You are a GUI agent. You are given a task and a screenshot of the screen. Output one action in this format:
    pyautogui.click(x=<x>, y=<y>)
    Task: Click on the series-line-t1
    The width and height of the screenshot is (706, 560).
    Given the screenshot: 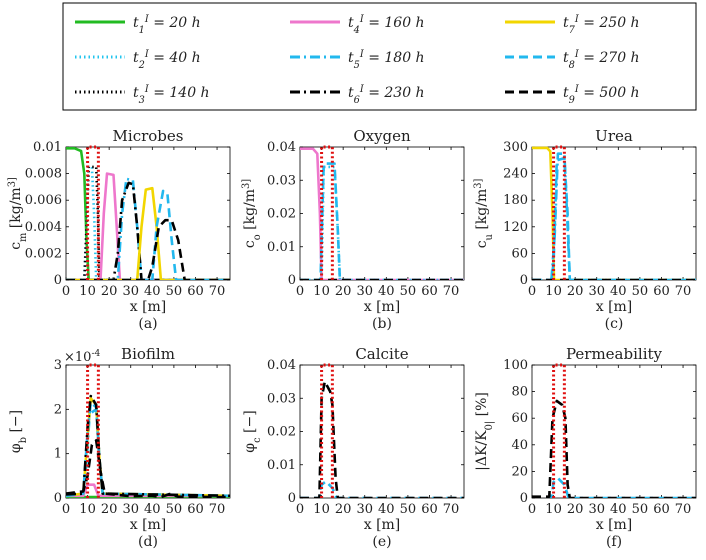 What is the action you would take?
    pyautogui.click(x=148, y=213)
    